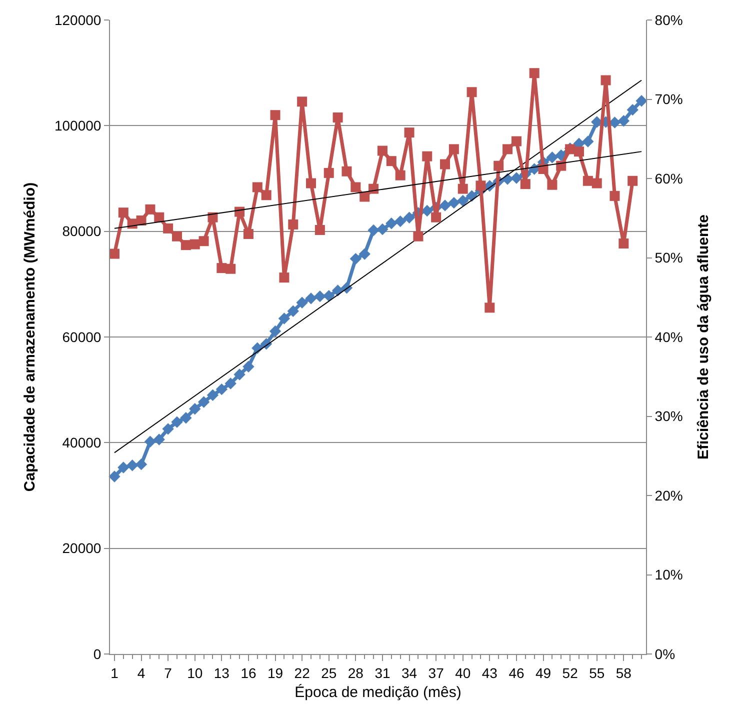  I want to click on y2-tick-label: 60%, so click(668, 178).